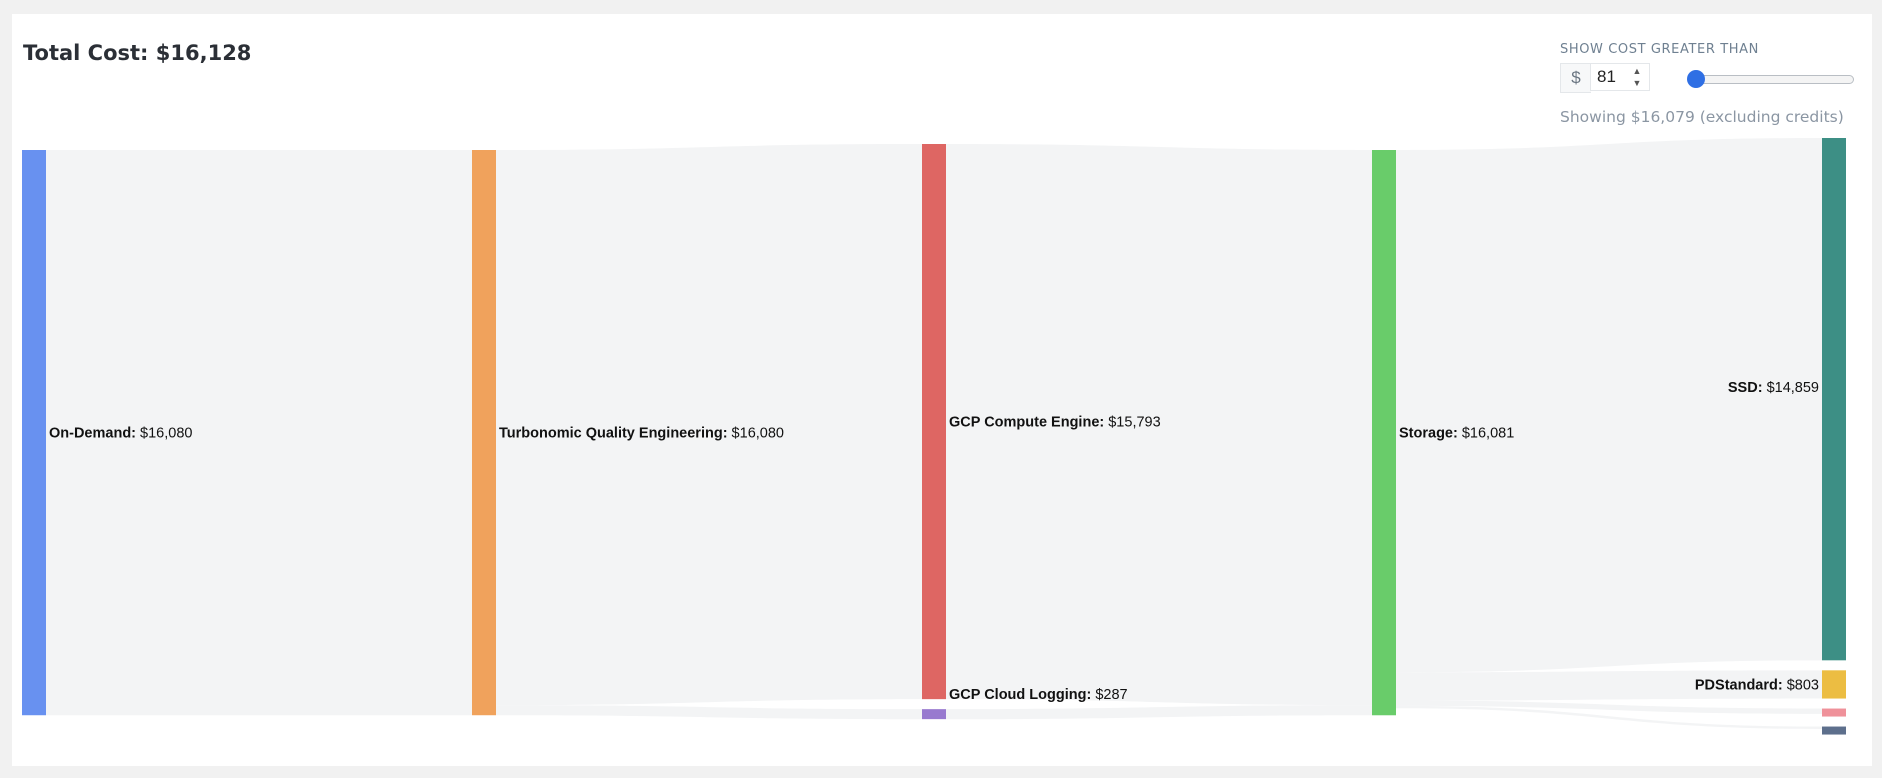  I want to click on sankey-node-ssd, so click(1834, 399).